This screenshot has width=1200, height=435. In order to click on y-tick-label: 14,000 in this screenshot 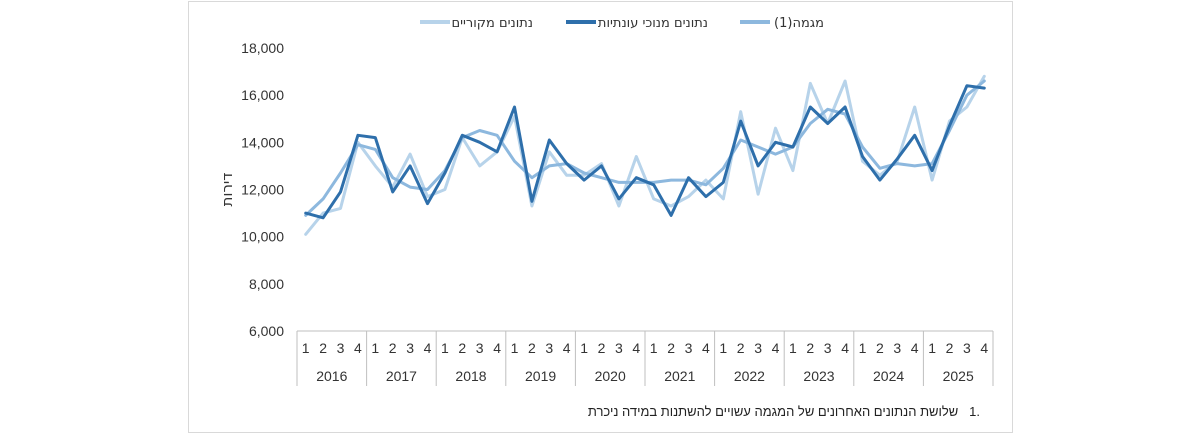, I will do `click(262, 142)`.